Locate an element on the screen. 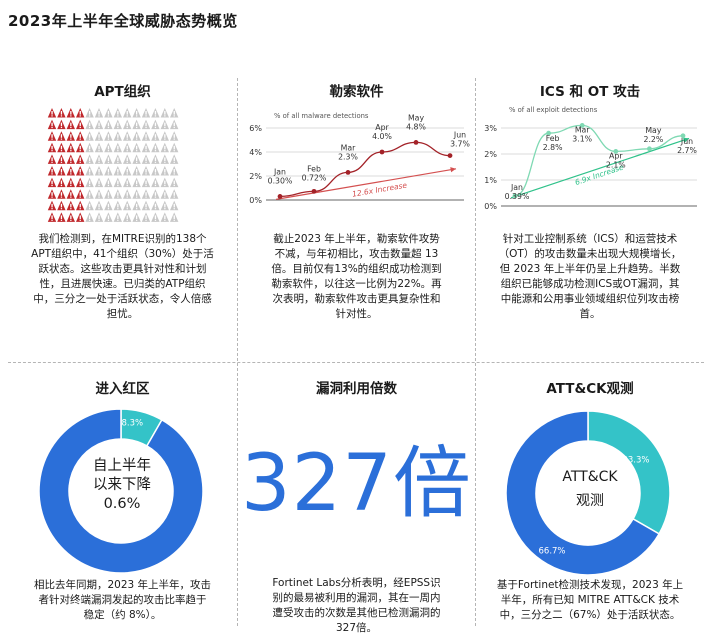 The image size is (712, 636). desc-line: 性，且进展快速。已归类的ATP组织 is located at coordinates (122, 284).